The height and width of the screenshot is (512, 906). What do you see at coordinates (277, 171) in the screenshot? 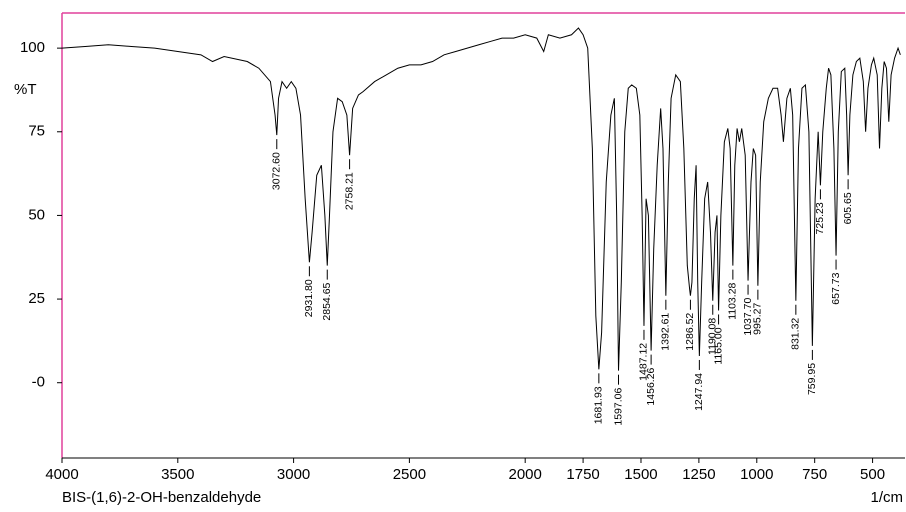
I see `peak-label: 3072.60` at bounding box center [277, 171].